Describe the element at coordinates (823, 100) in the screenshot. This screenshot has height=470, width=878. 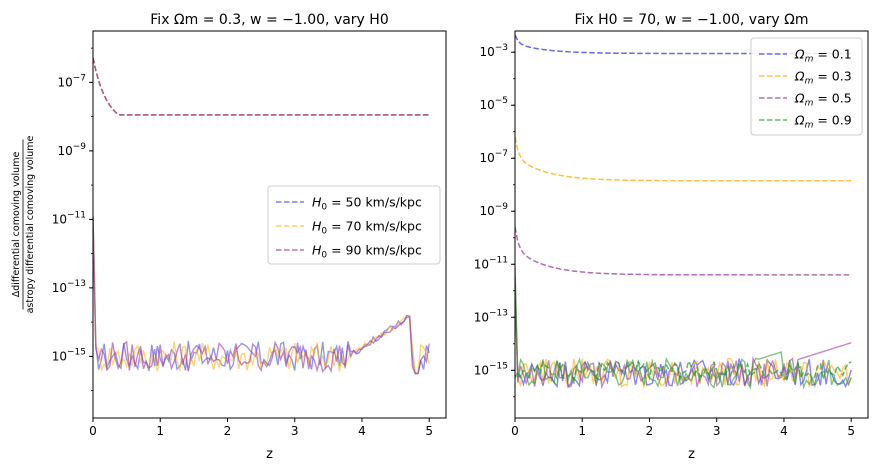
I see `legend-label: Ωm = 0.5` at that location.